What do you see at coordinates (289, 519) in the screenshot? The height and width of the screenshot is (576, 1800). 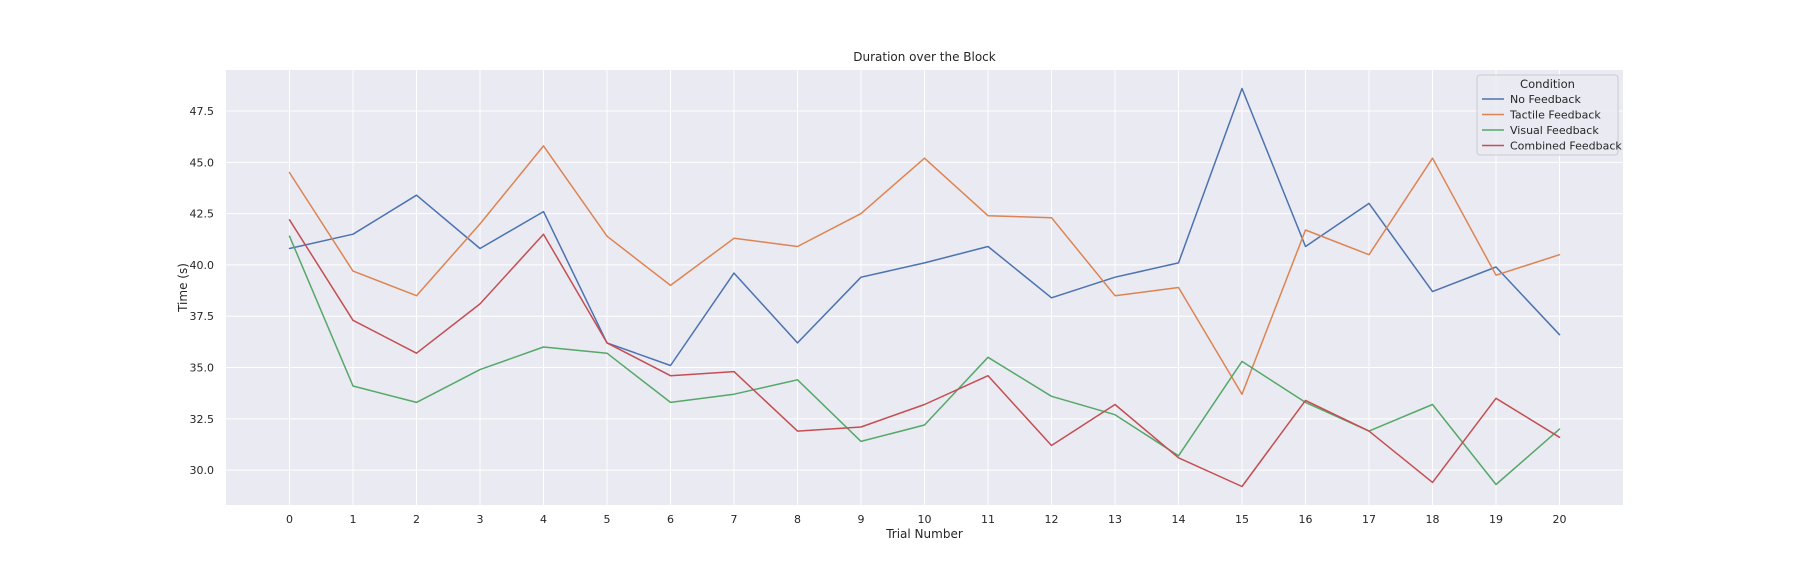 I see `x-tick-label: 0` at bounding box center [289, 519].